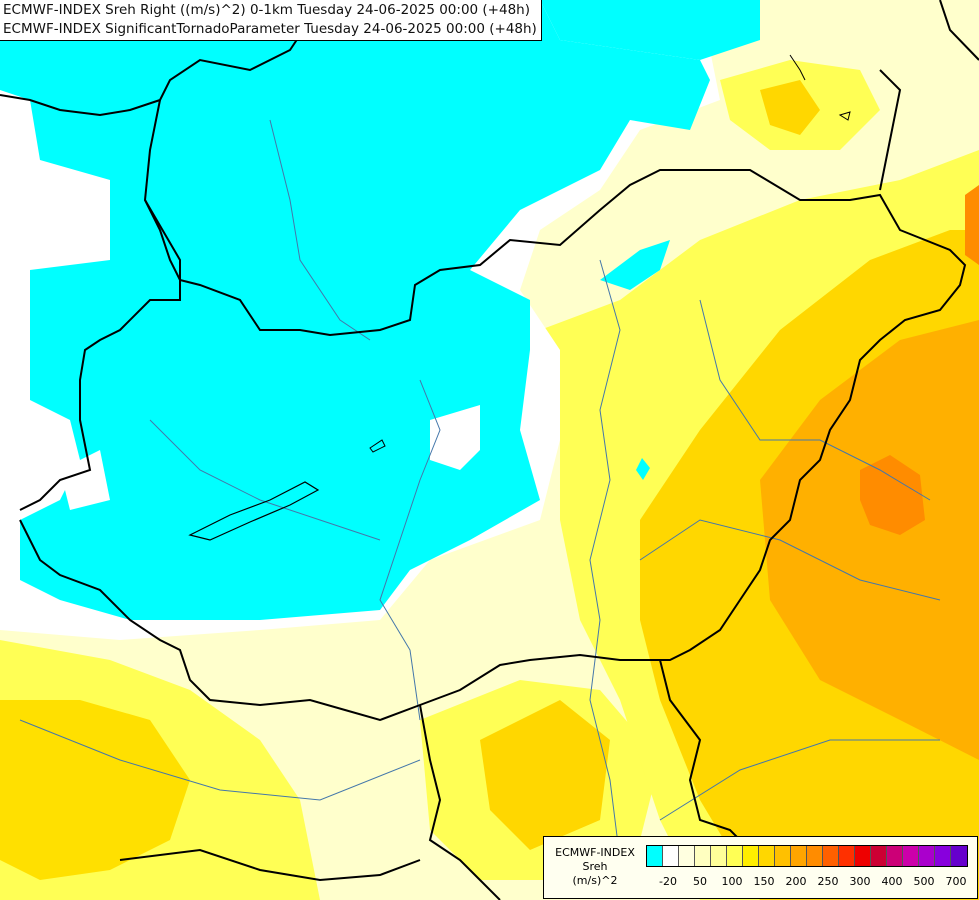  I want to click on legend-tick-label: 100, so click(732, 881).